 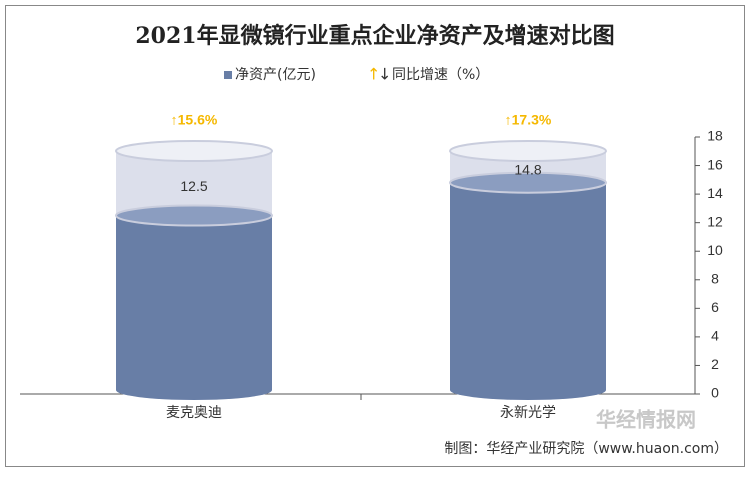 I want to click on legend-symbol: ↓, so click(x=384, y=74).